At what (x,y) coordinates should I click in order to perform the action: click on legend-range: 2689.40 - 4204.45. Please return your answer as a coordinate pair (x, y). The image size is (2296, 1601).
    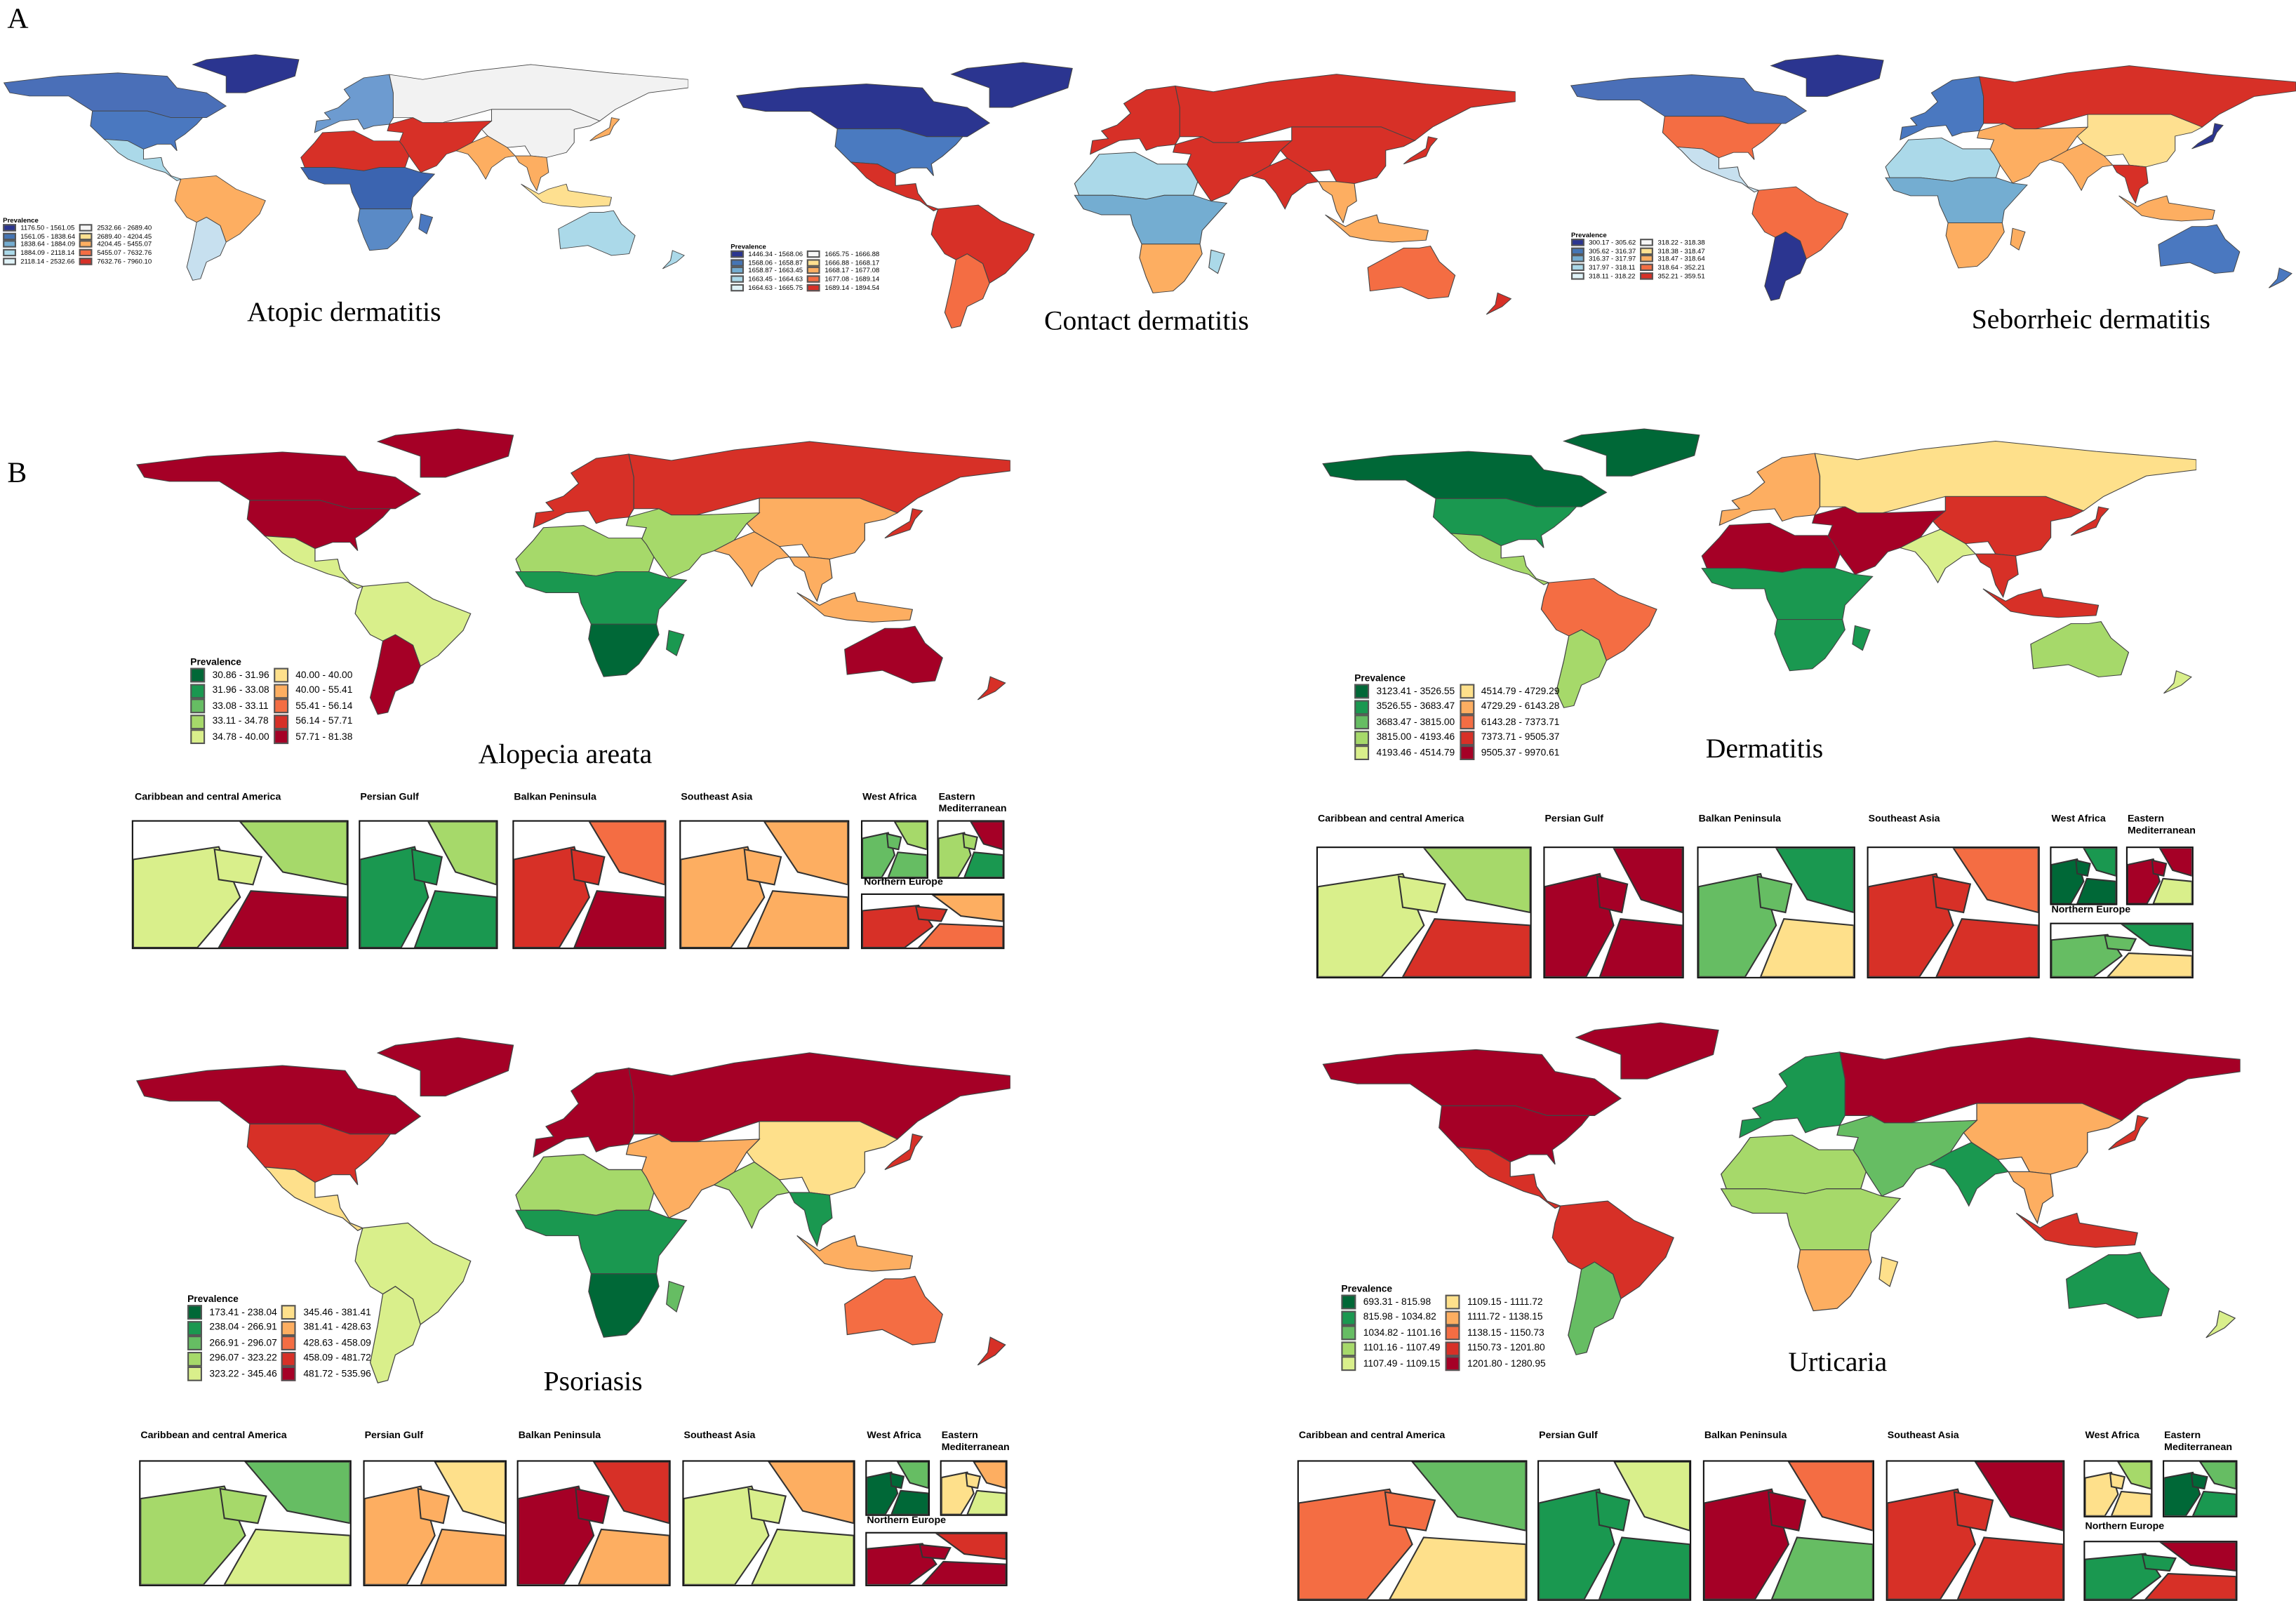
    Looking at the image, I should click on (124, 236).